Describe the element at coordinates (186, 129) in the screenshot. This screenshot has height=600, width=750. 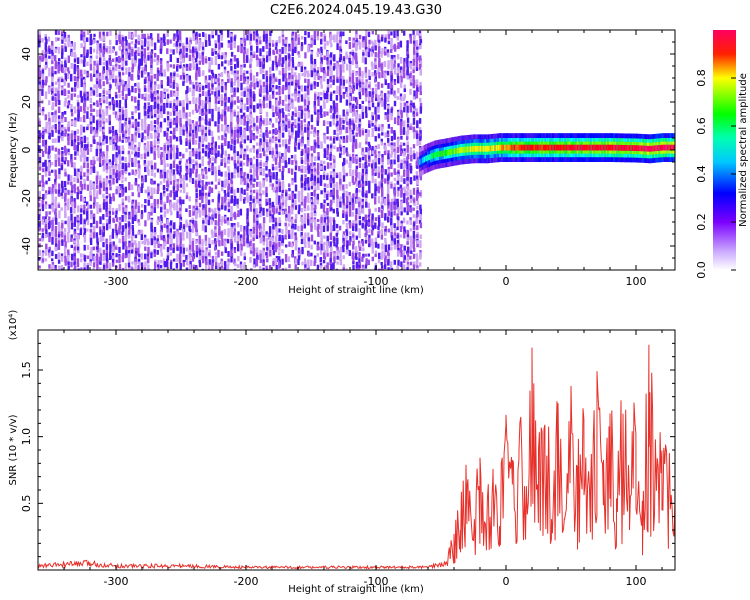
I see `heatmap-cell-2017` at that location.